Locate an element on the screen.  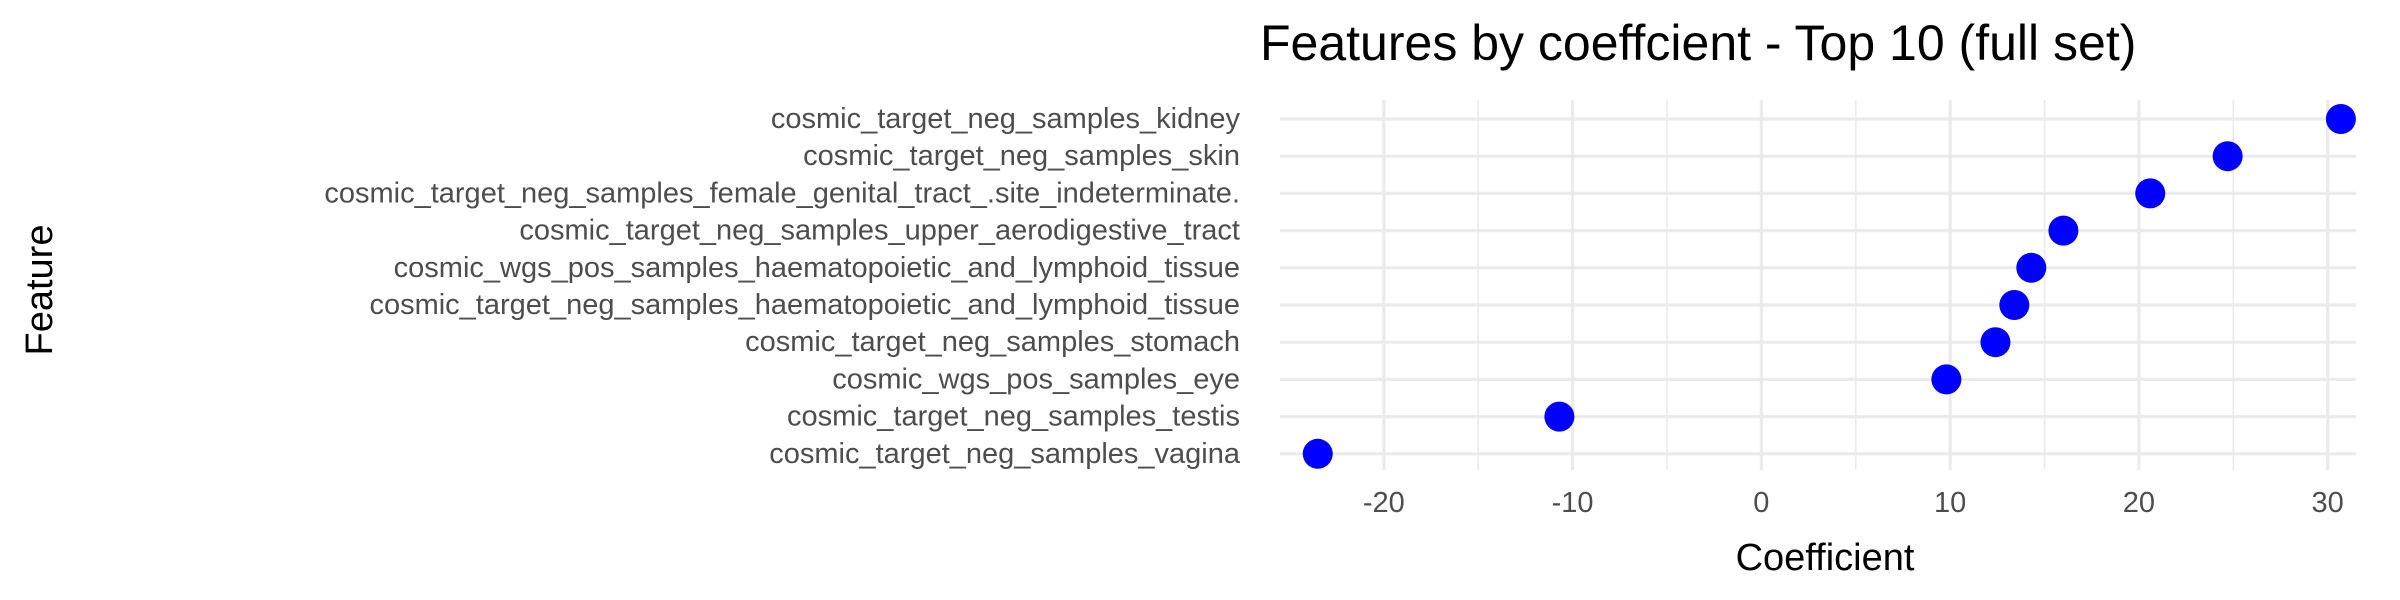
y-axis-title: Feature is located at coordinates (40, 290).